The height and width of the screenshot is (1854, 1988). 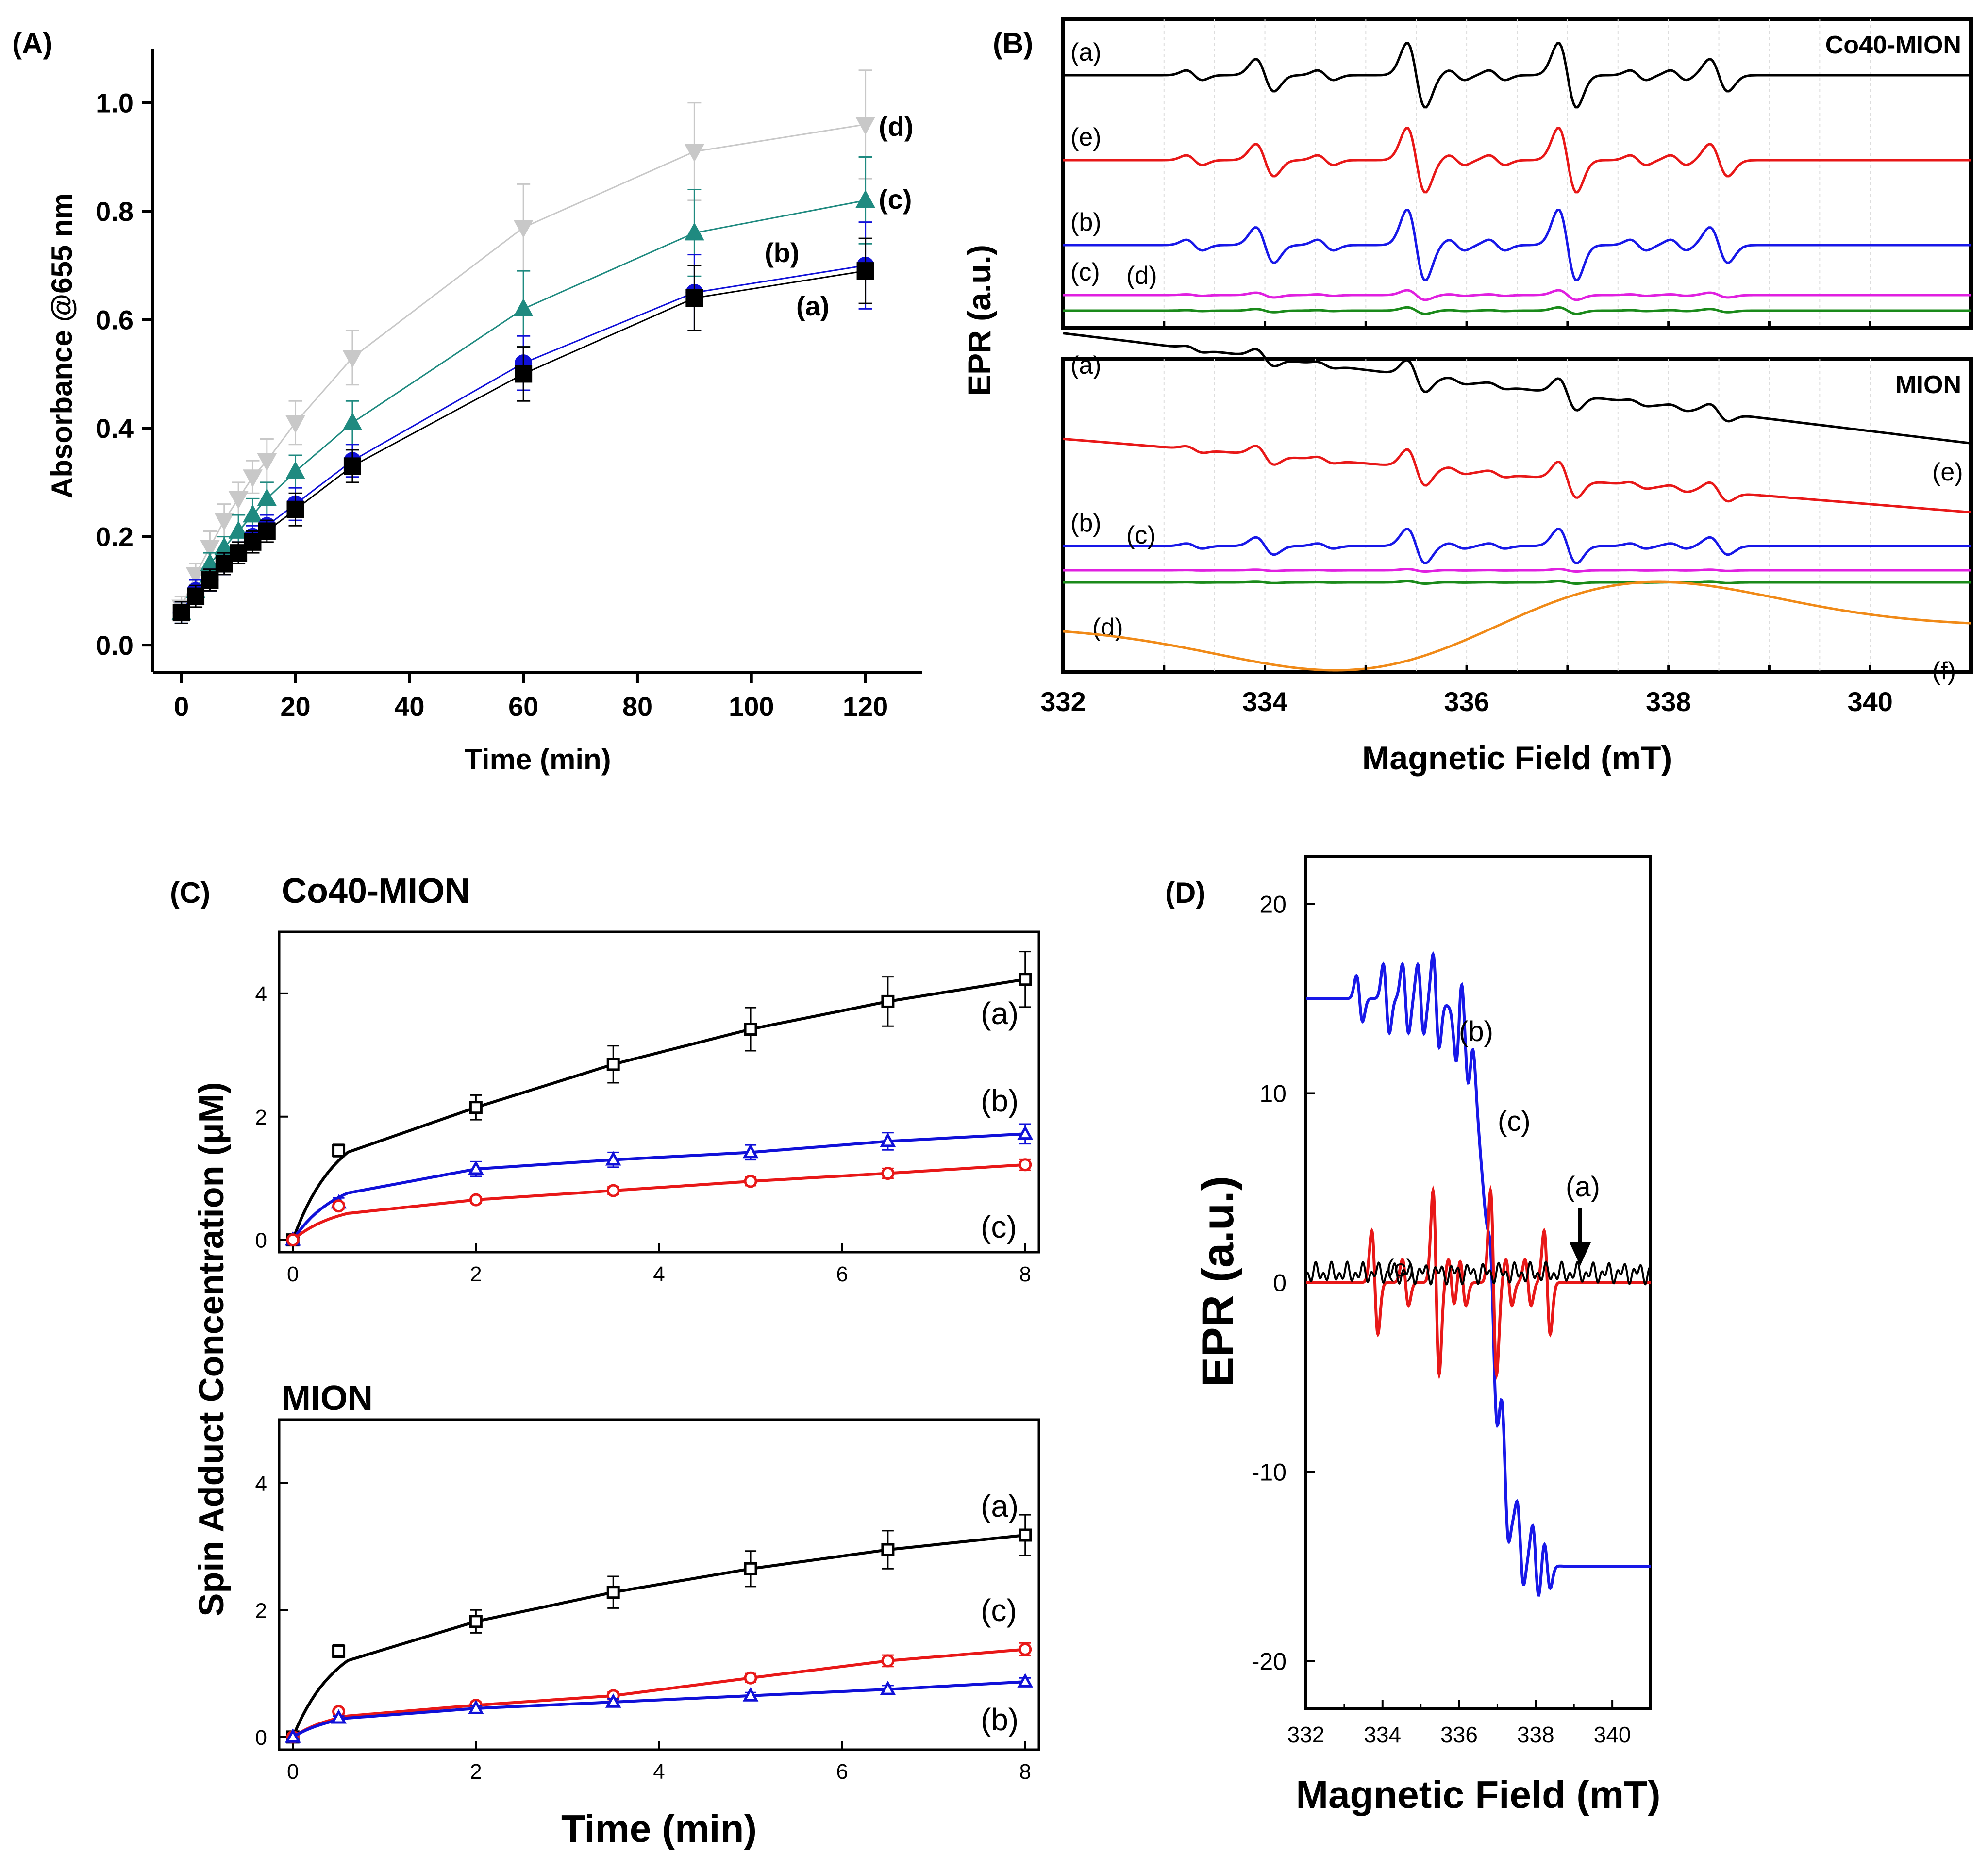 I want to click on series-label: (d), so click(x=896, y=127).